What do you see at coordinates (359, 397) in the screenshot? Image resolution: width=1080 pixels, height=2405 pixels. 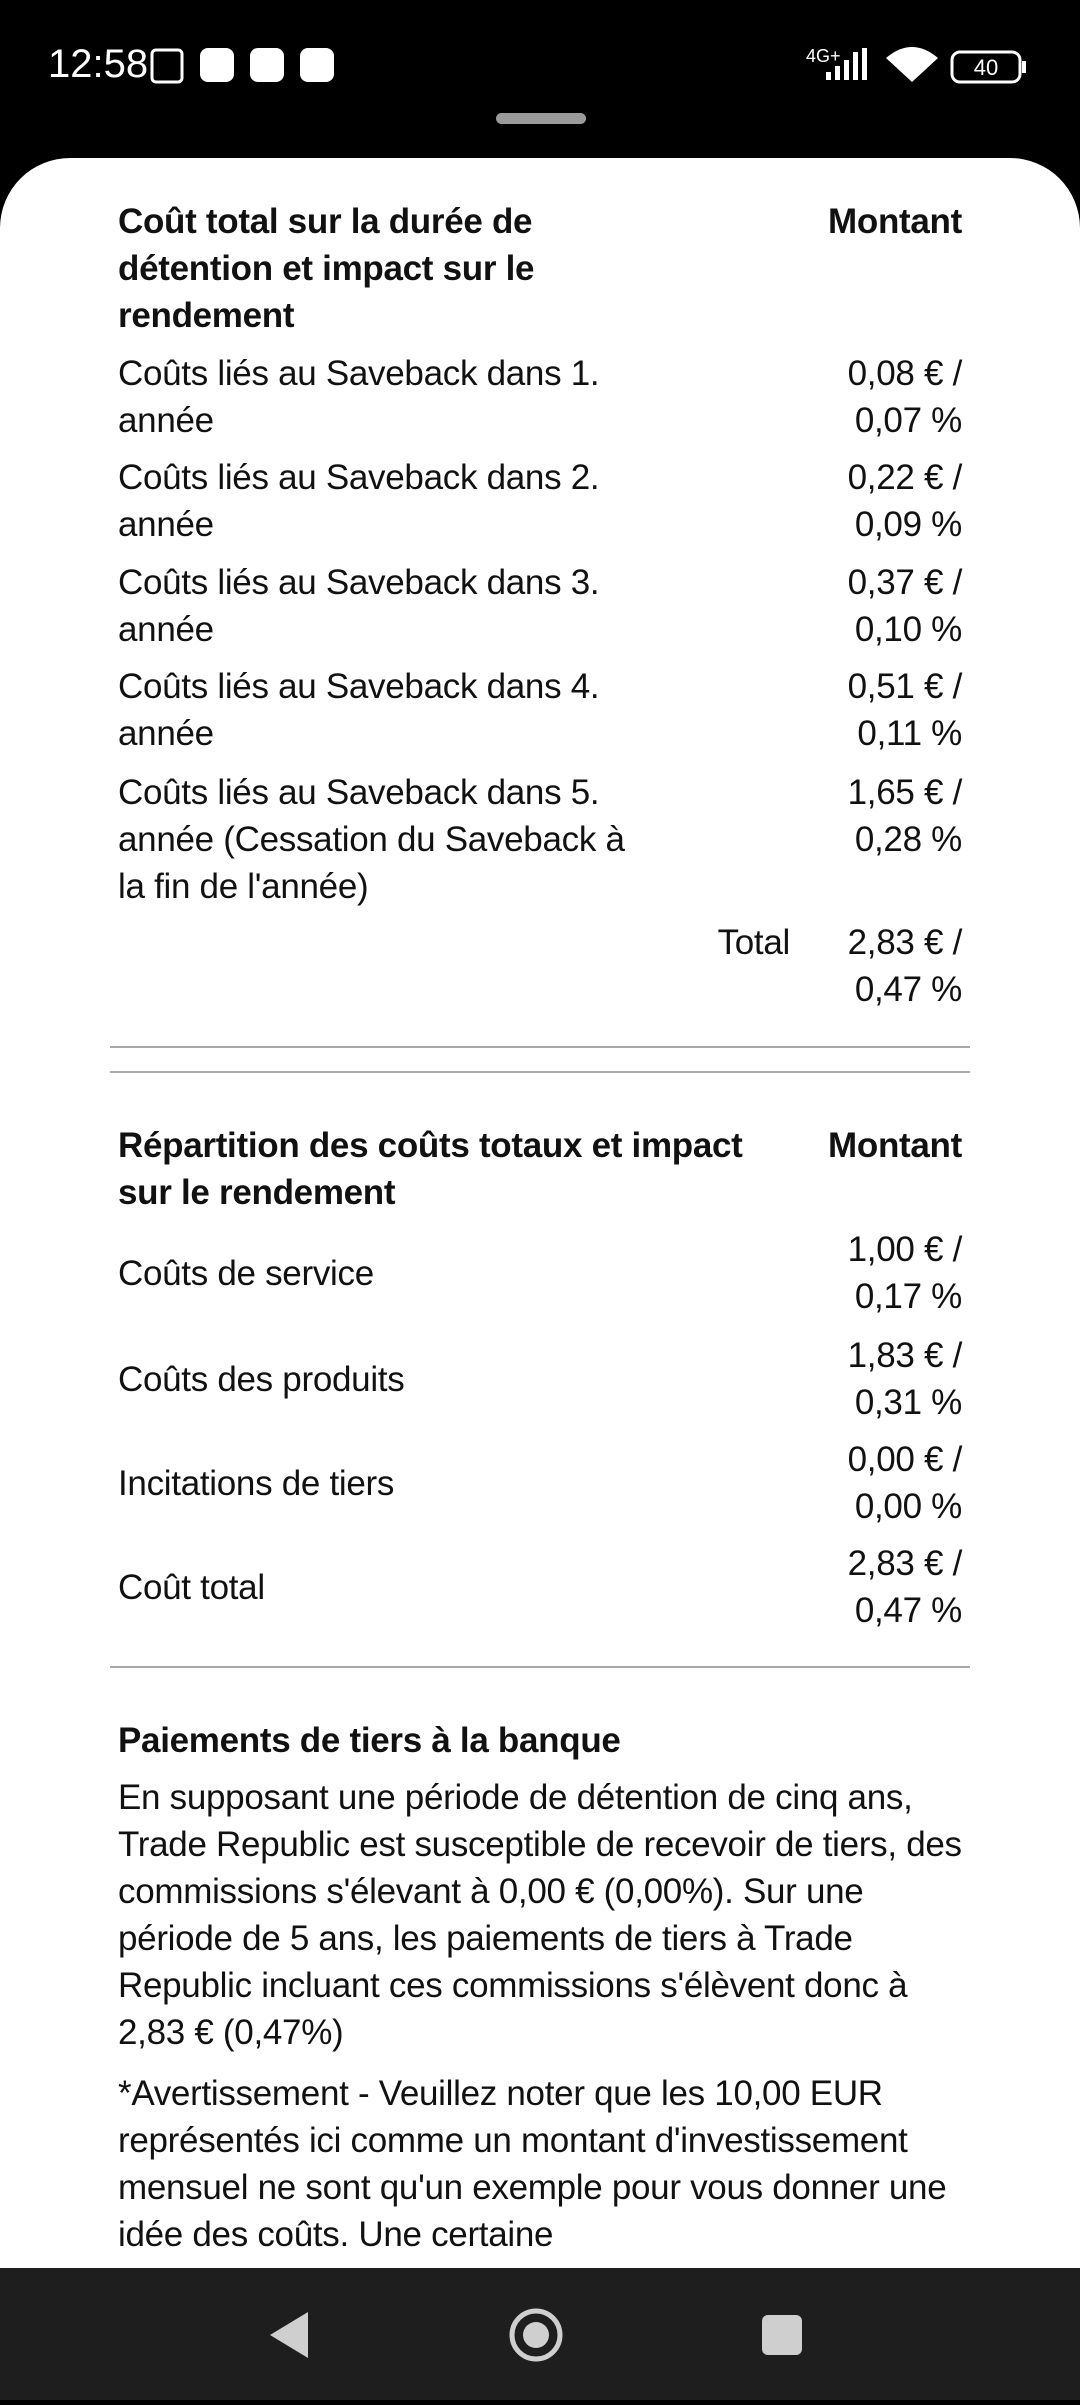 I see `row-label: Coûts liés au Saveback dans 1. année` at bounding box center [359, 397].